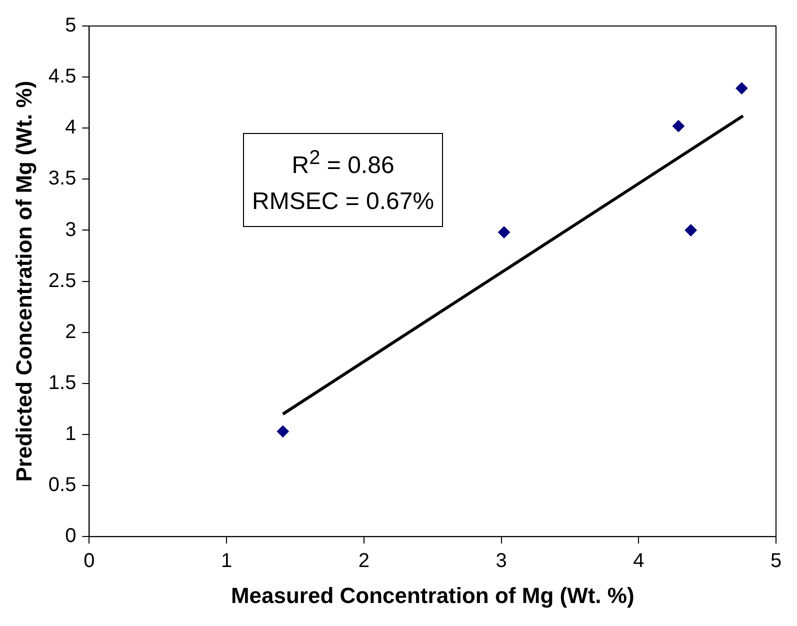 The width and height of the screenshot is (797, 626). Describe the element at coordinates (70, 331) in the screenshot. I see `y-tick-label: 2` at that location.